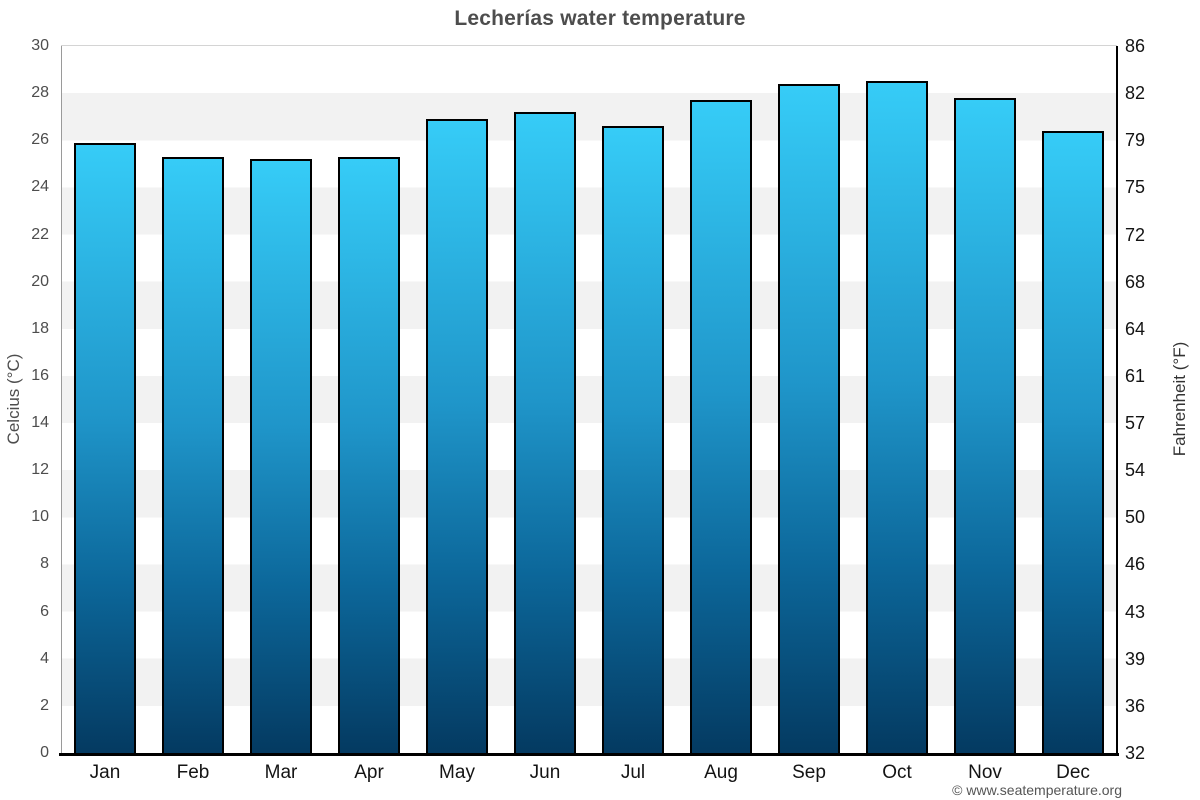  I want to click on y-axis-left-label-16: 16, so click(40, 375).